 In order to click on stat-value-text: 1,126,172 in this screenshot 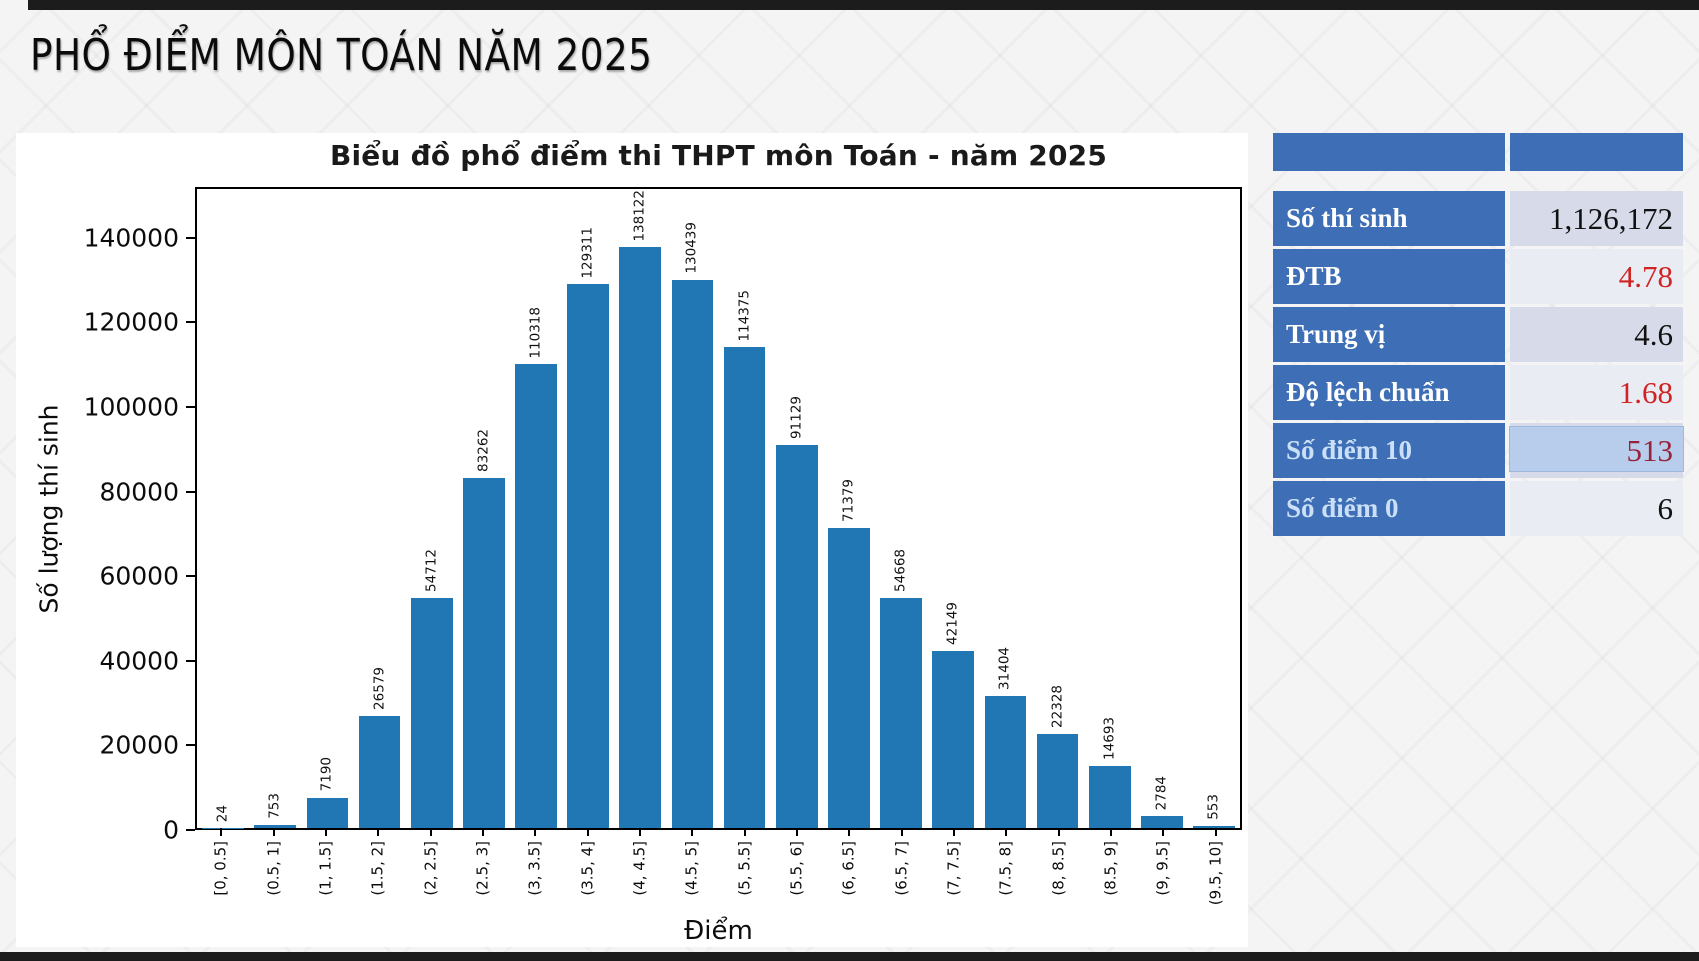, I will do `click(1611, 218)`.